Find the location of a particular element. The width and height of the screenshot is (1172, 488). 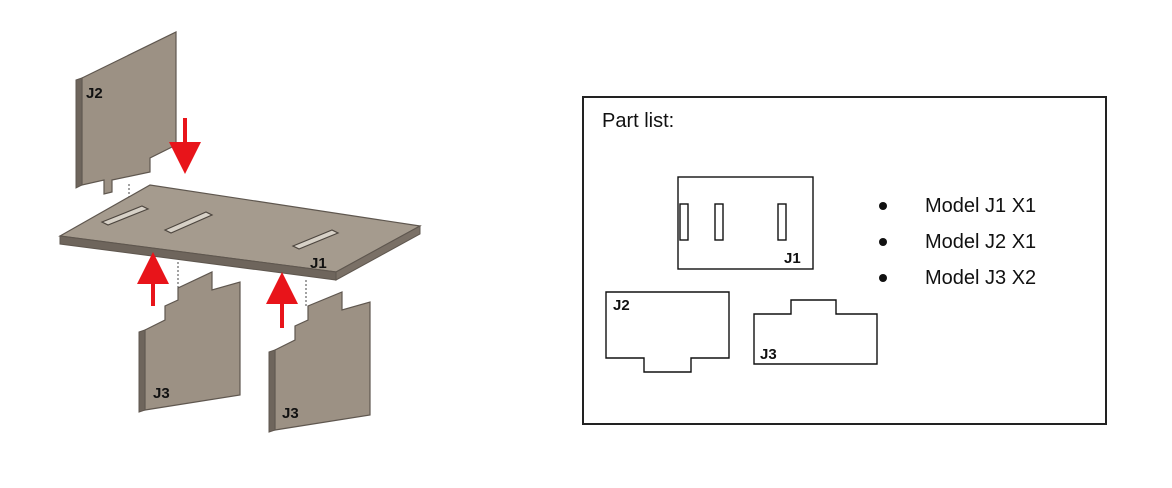

part-list-items: Model J1 X1 Model J2 X1 Model J3 X2 is located at coordinates (957, 246).